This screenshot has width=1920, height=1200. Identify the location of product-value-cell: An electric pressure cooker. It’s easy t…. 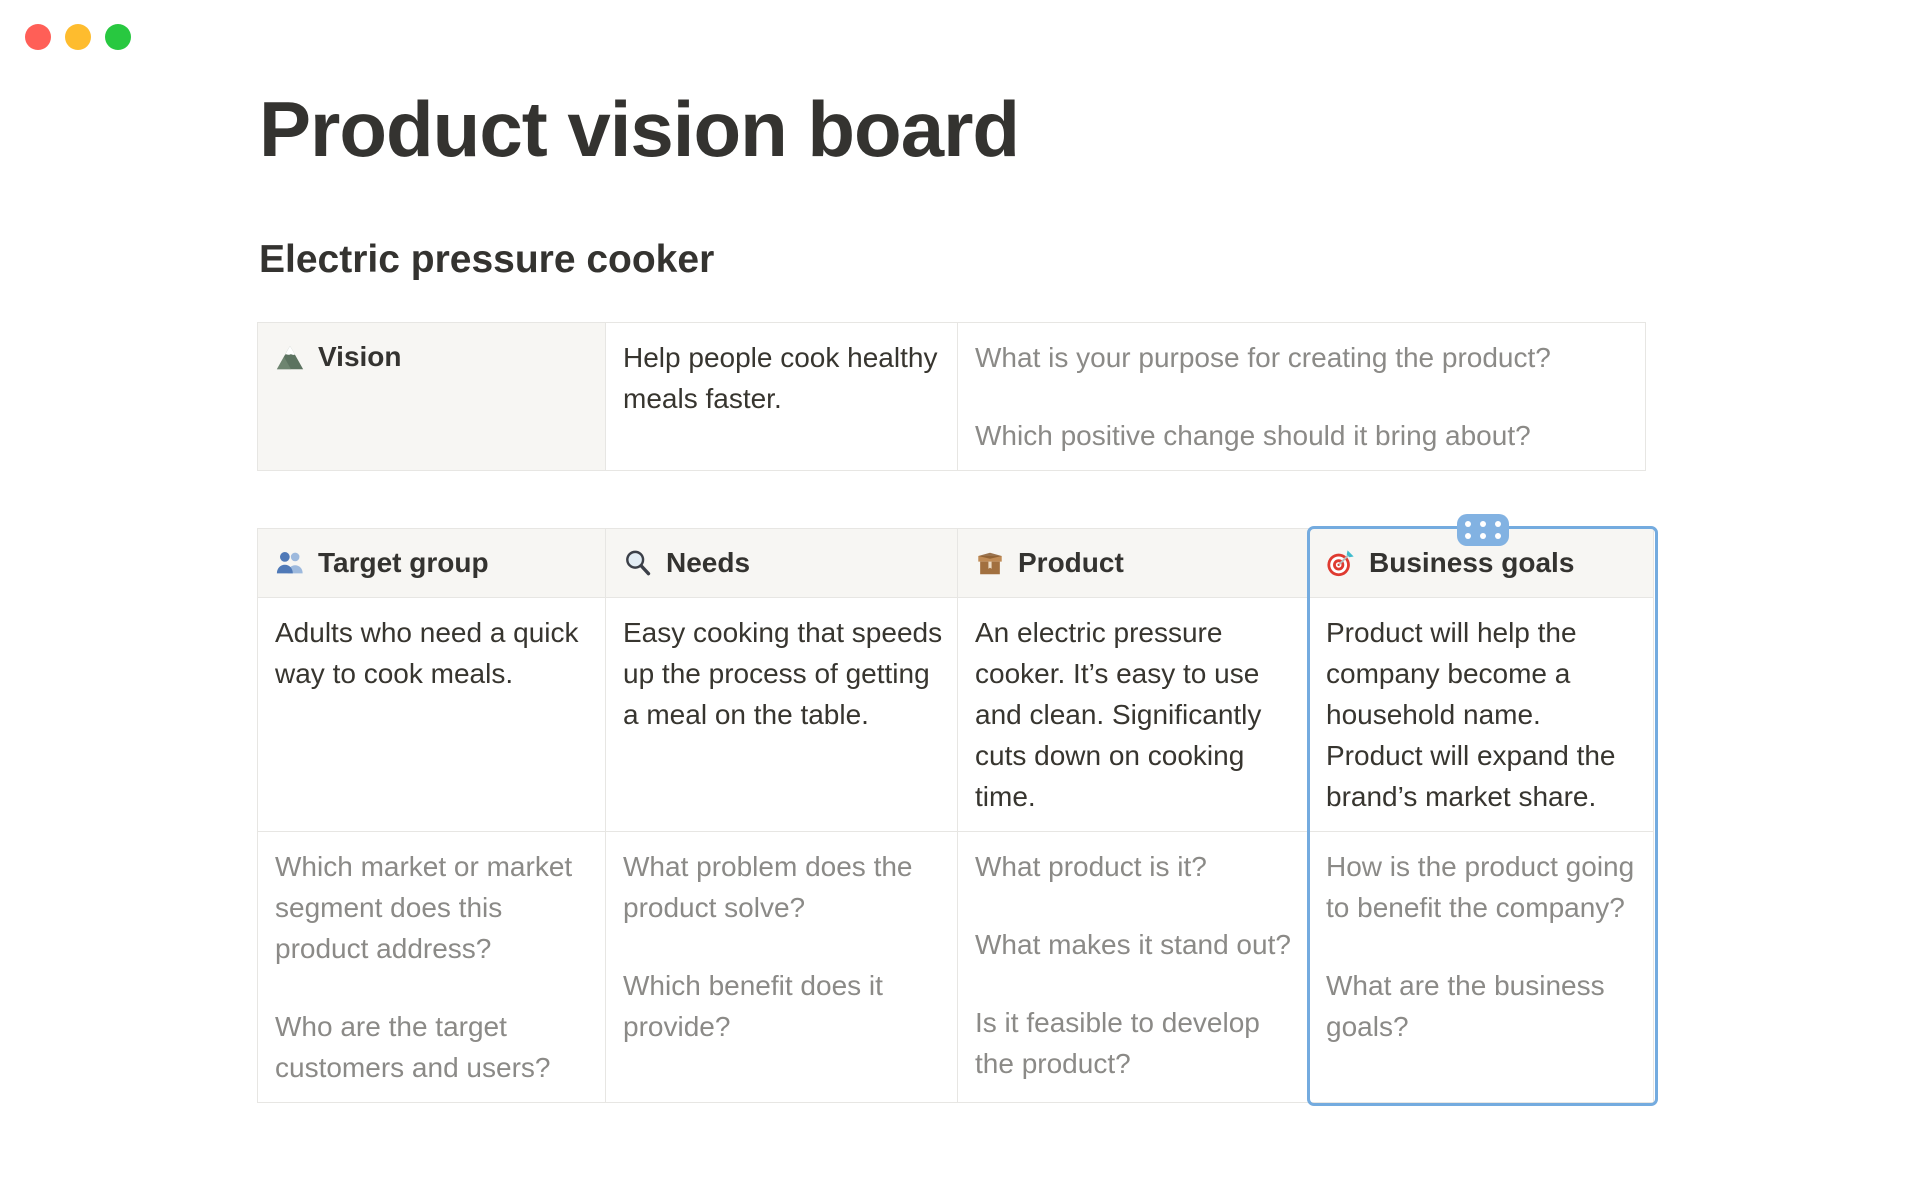
(1133, 715).